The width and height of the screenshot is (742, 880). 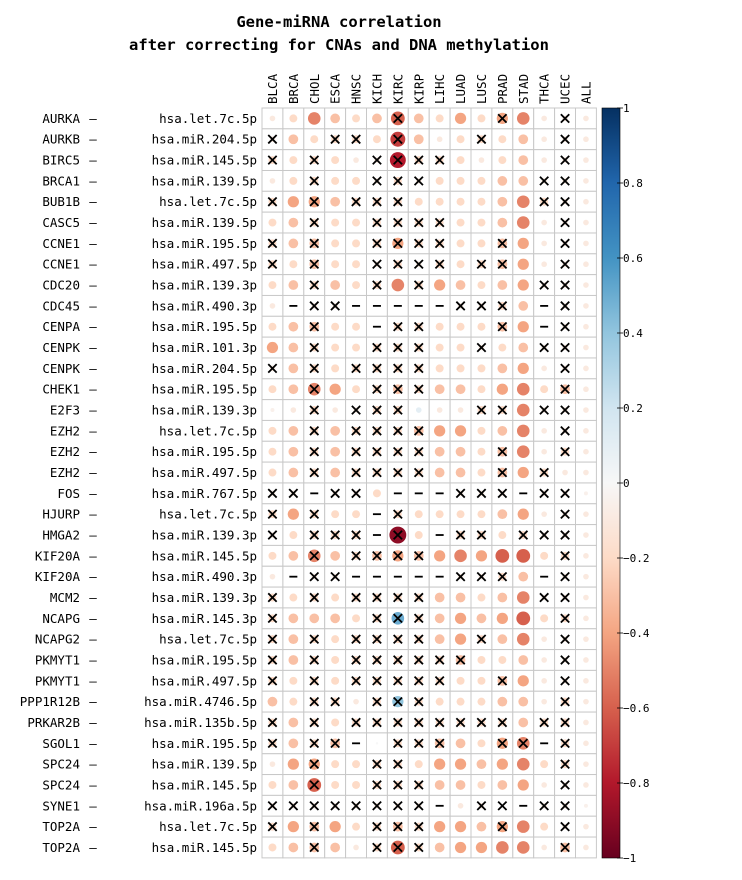 I want to click on colorbar-tick-label: 0.6, so click(x=633, y=258).